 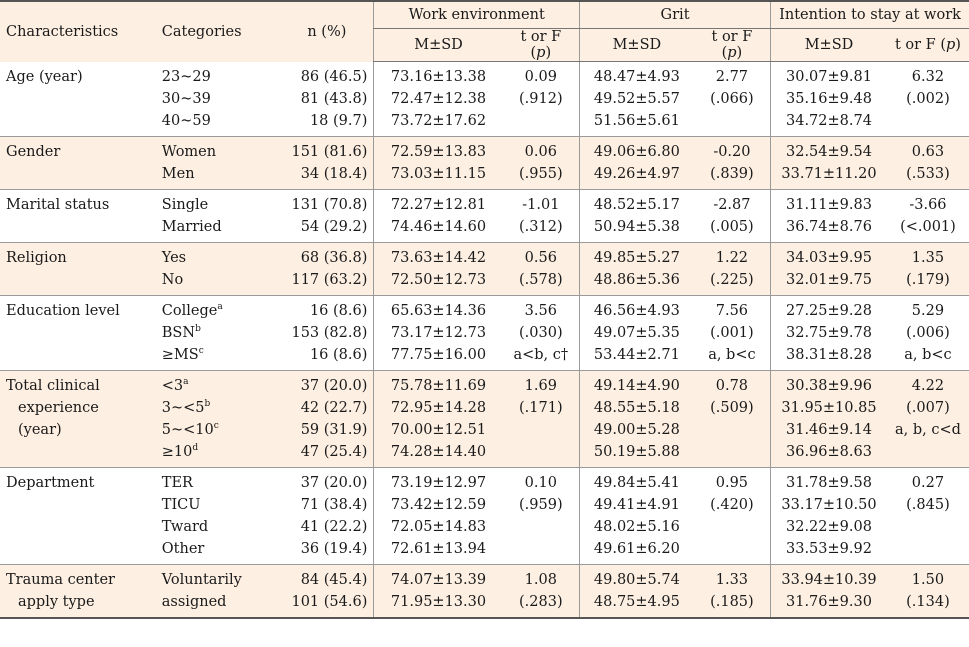 What do you see at coordinates (218, 333) in the screenshot?
I see `category-cell: Collegea BSNb ≥MSc` at bounding box center [218, 333].